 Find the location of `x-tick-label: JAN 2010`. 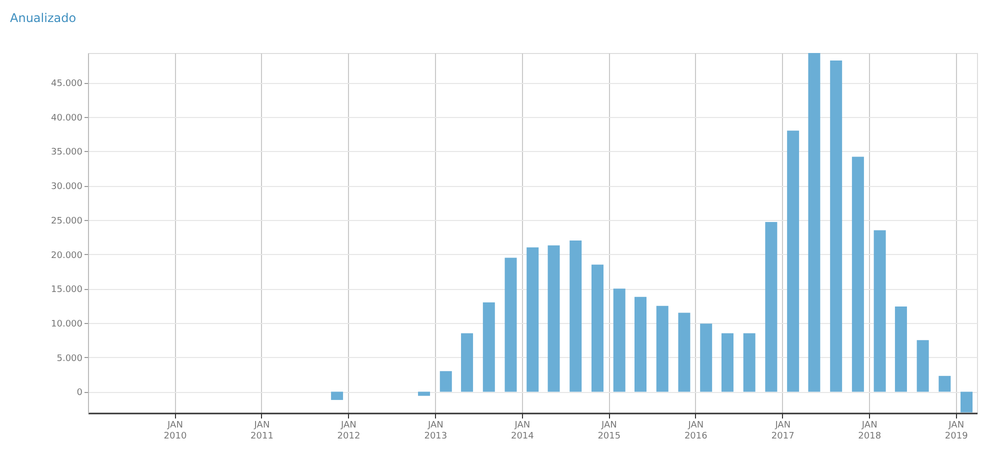

x-tick-label: JAN 2010 is located at coordinates (175, 431).